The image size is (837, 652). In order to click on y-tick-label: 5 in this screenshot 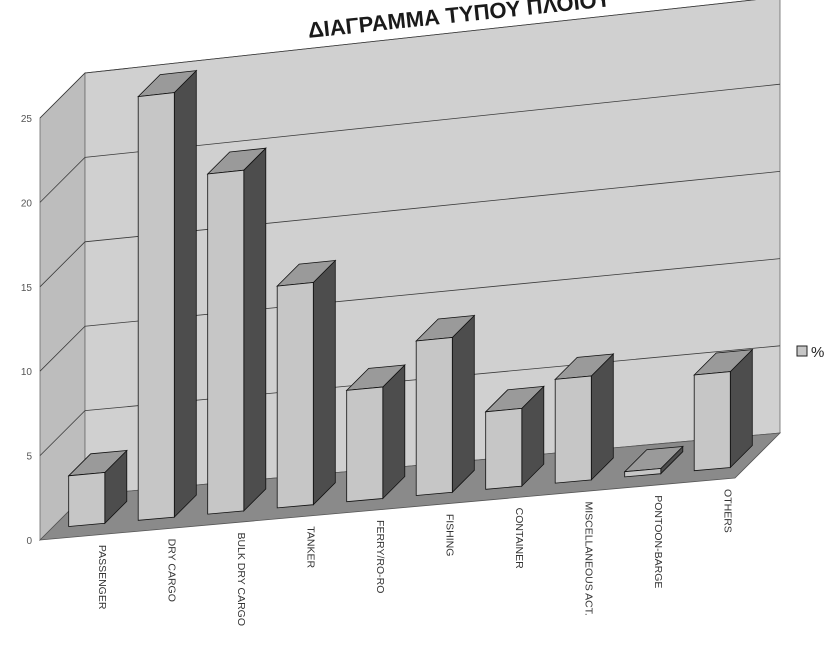, I will do `click(29, 457)`.